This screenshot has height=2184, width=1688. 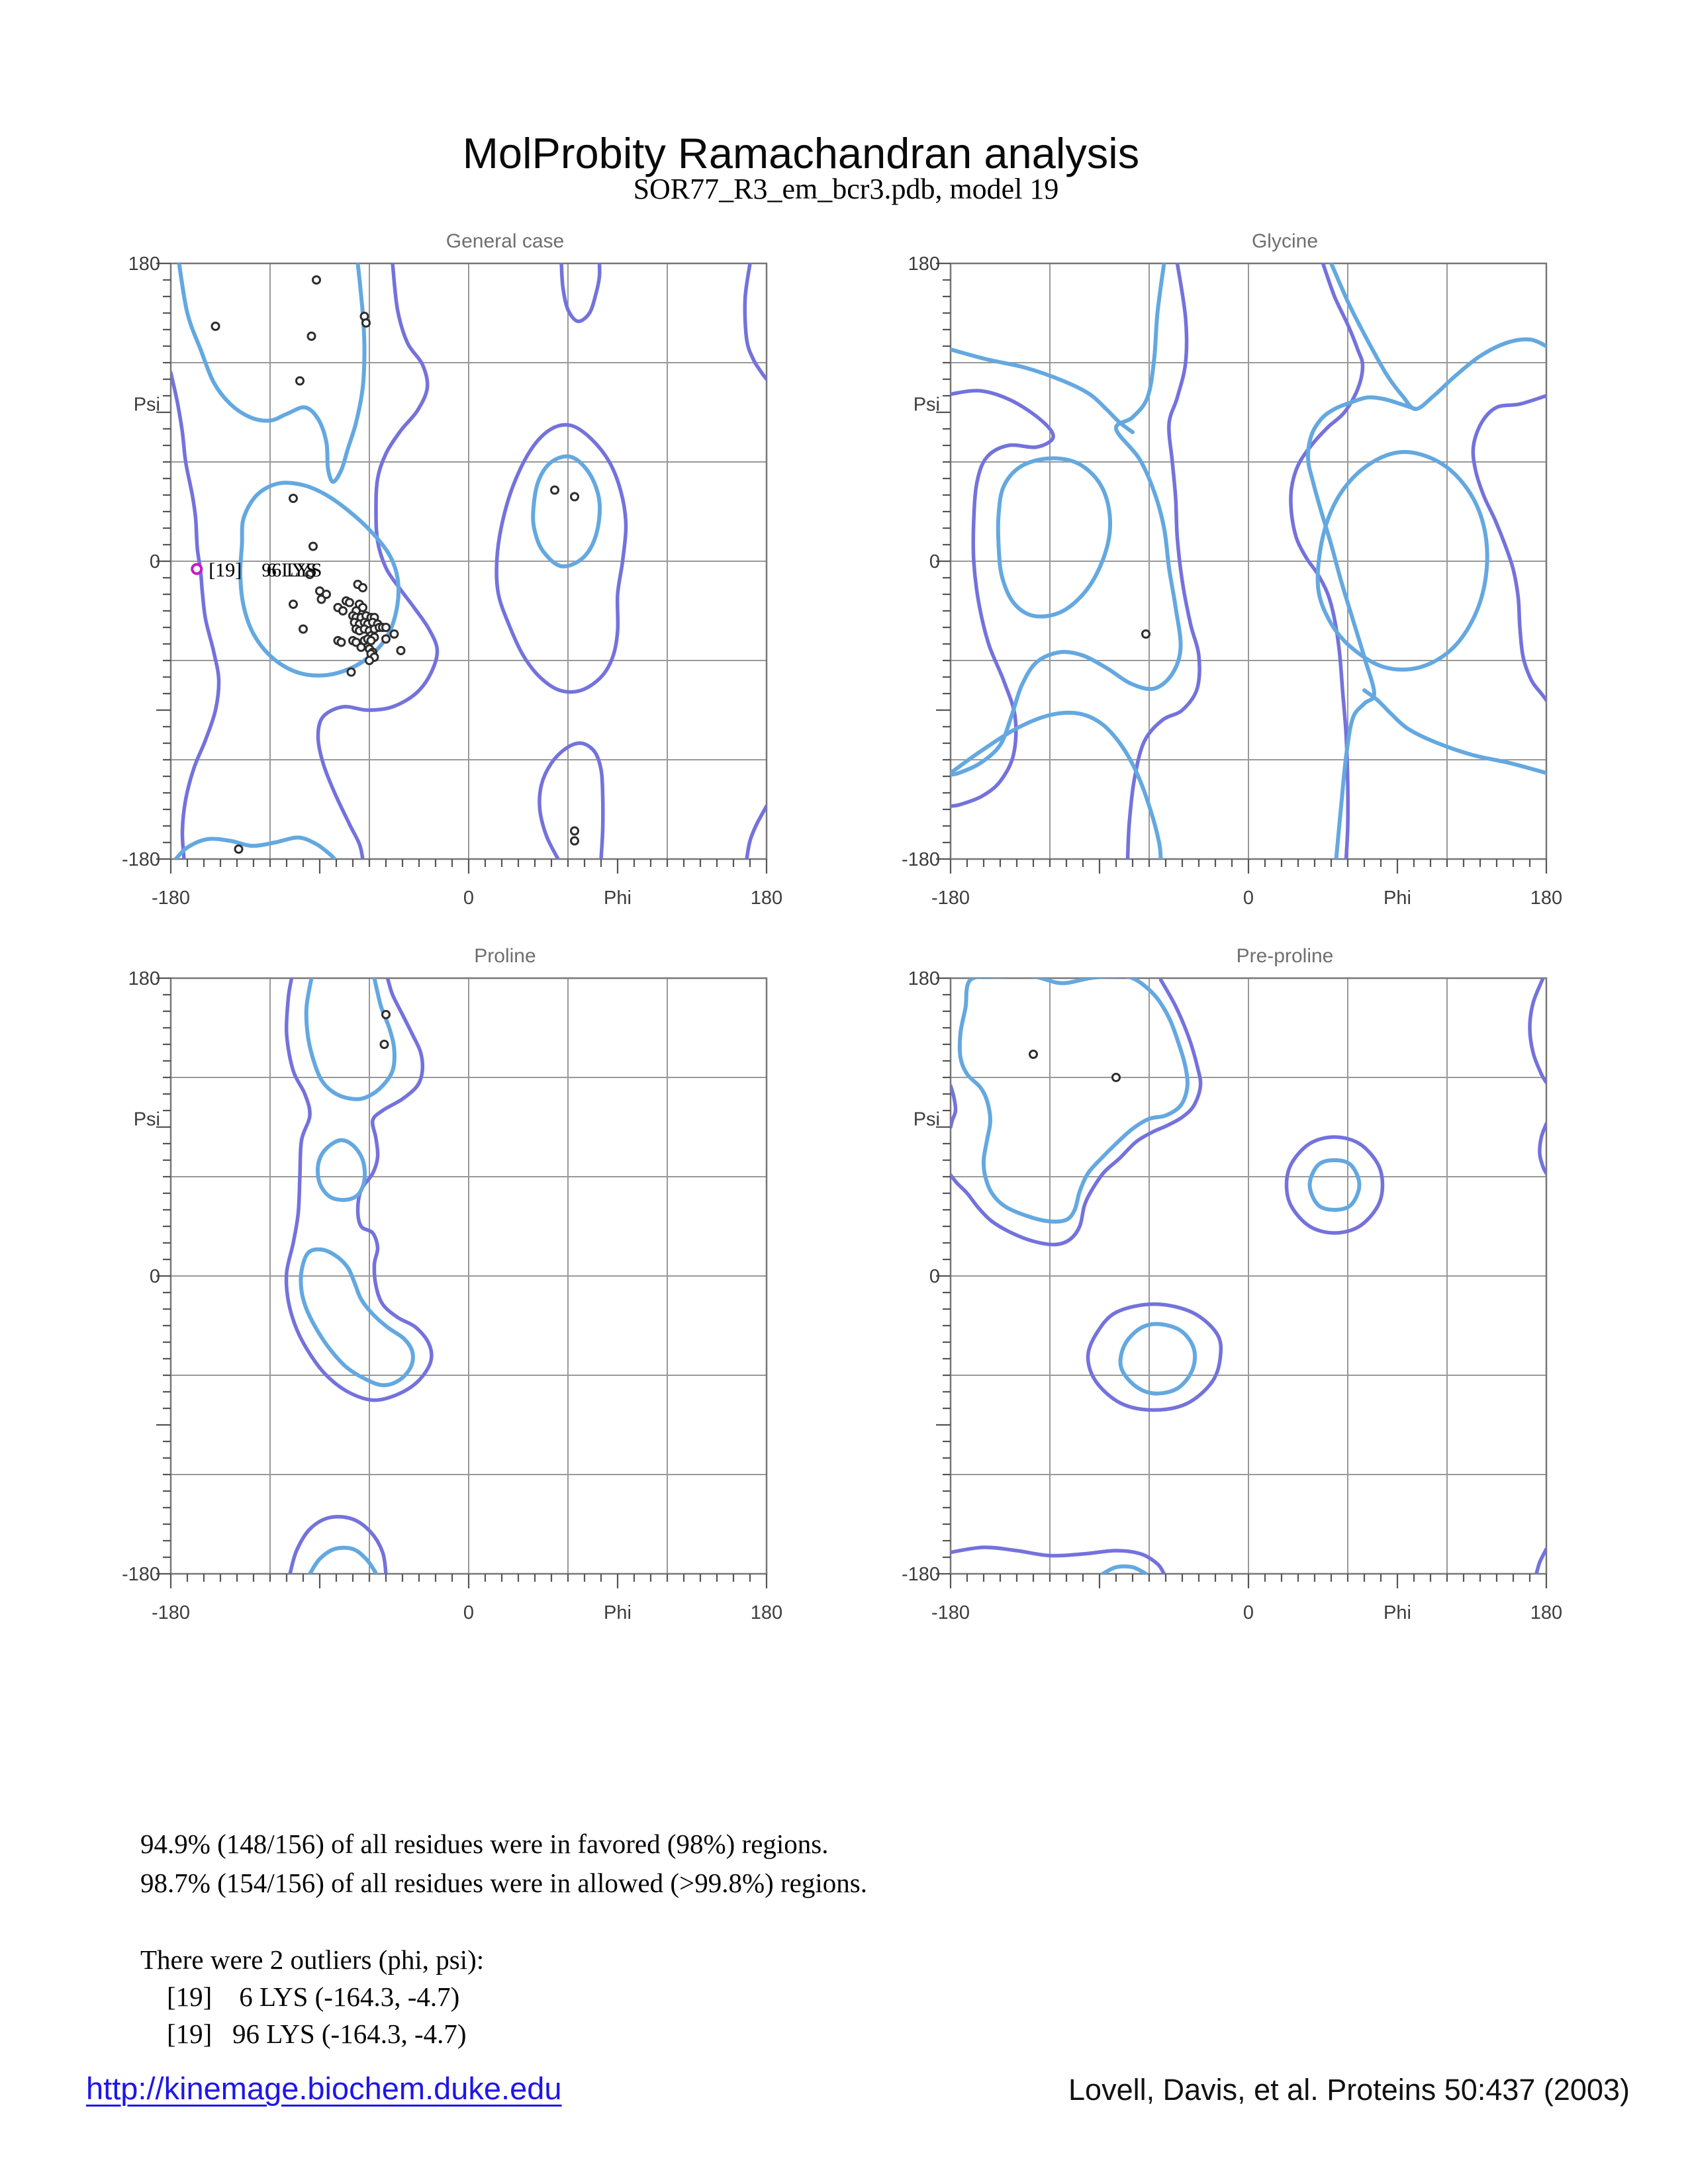 I want to click on outlier-label: [19] 96 LYS, so click(x=265, y=570).